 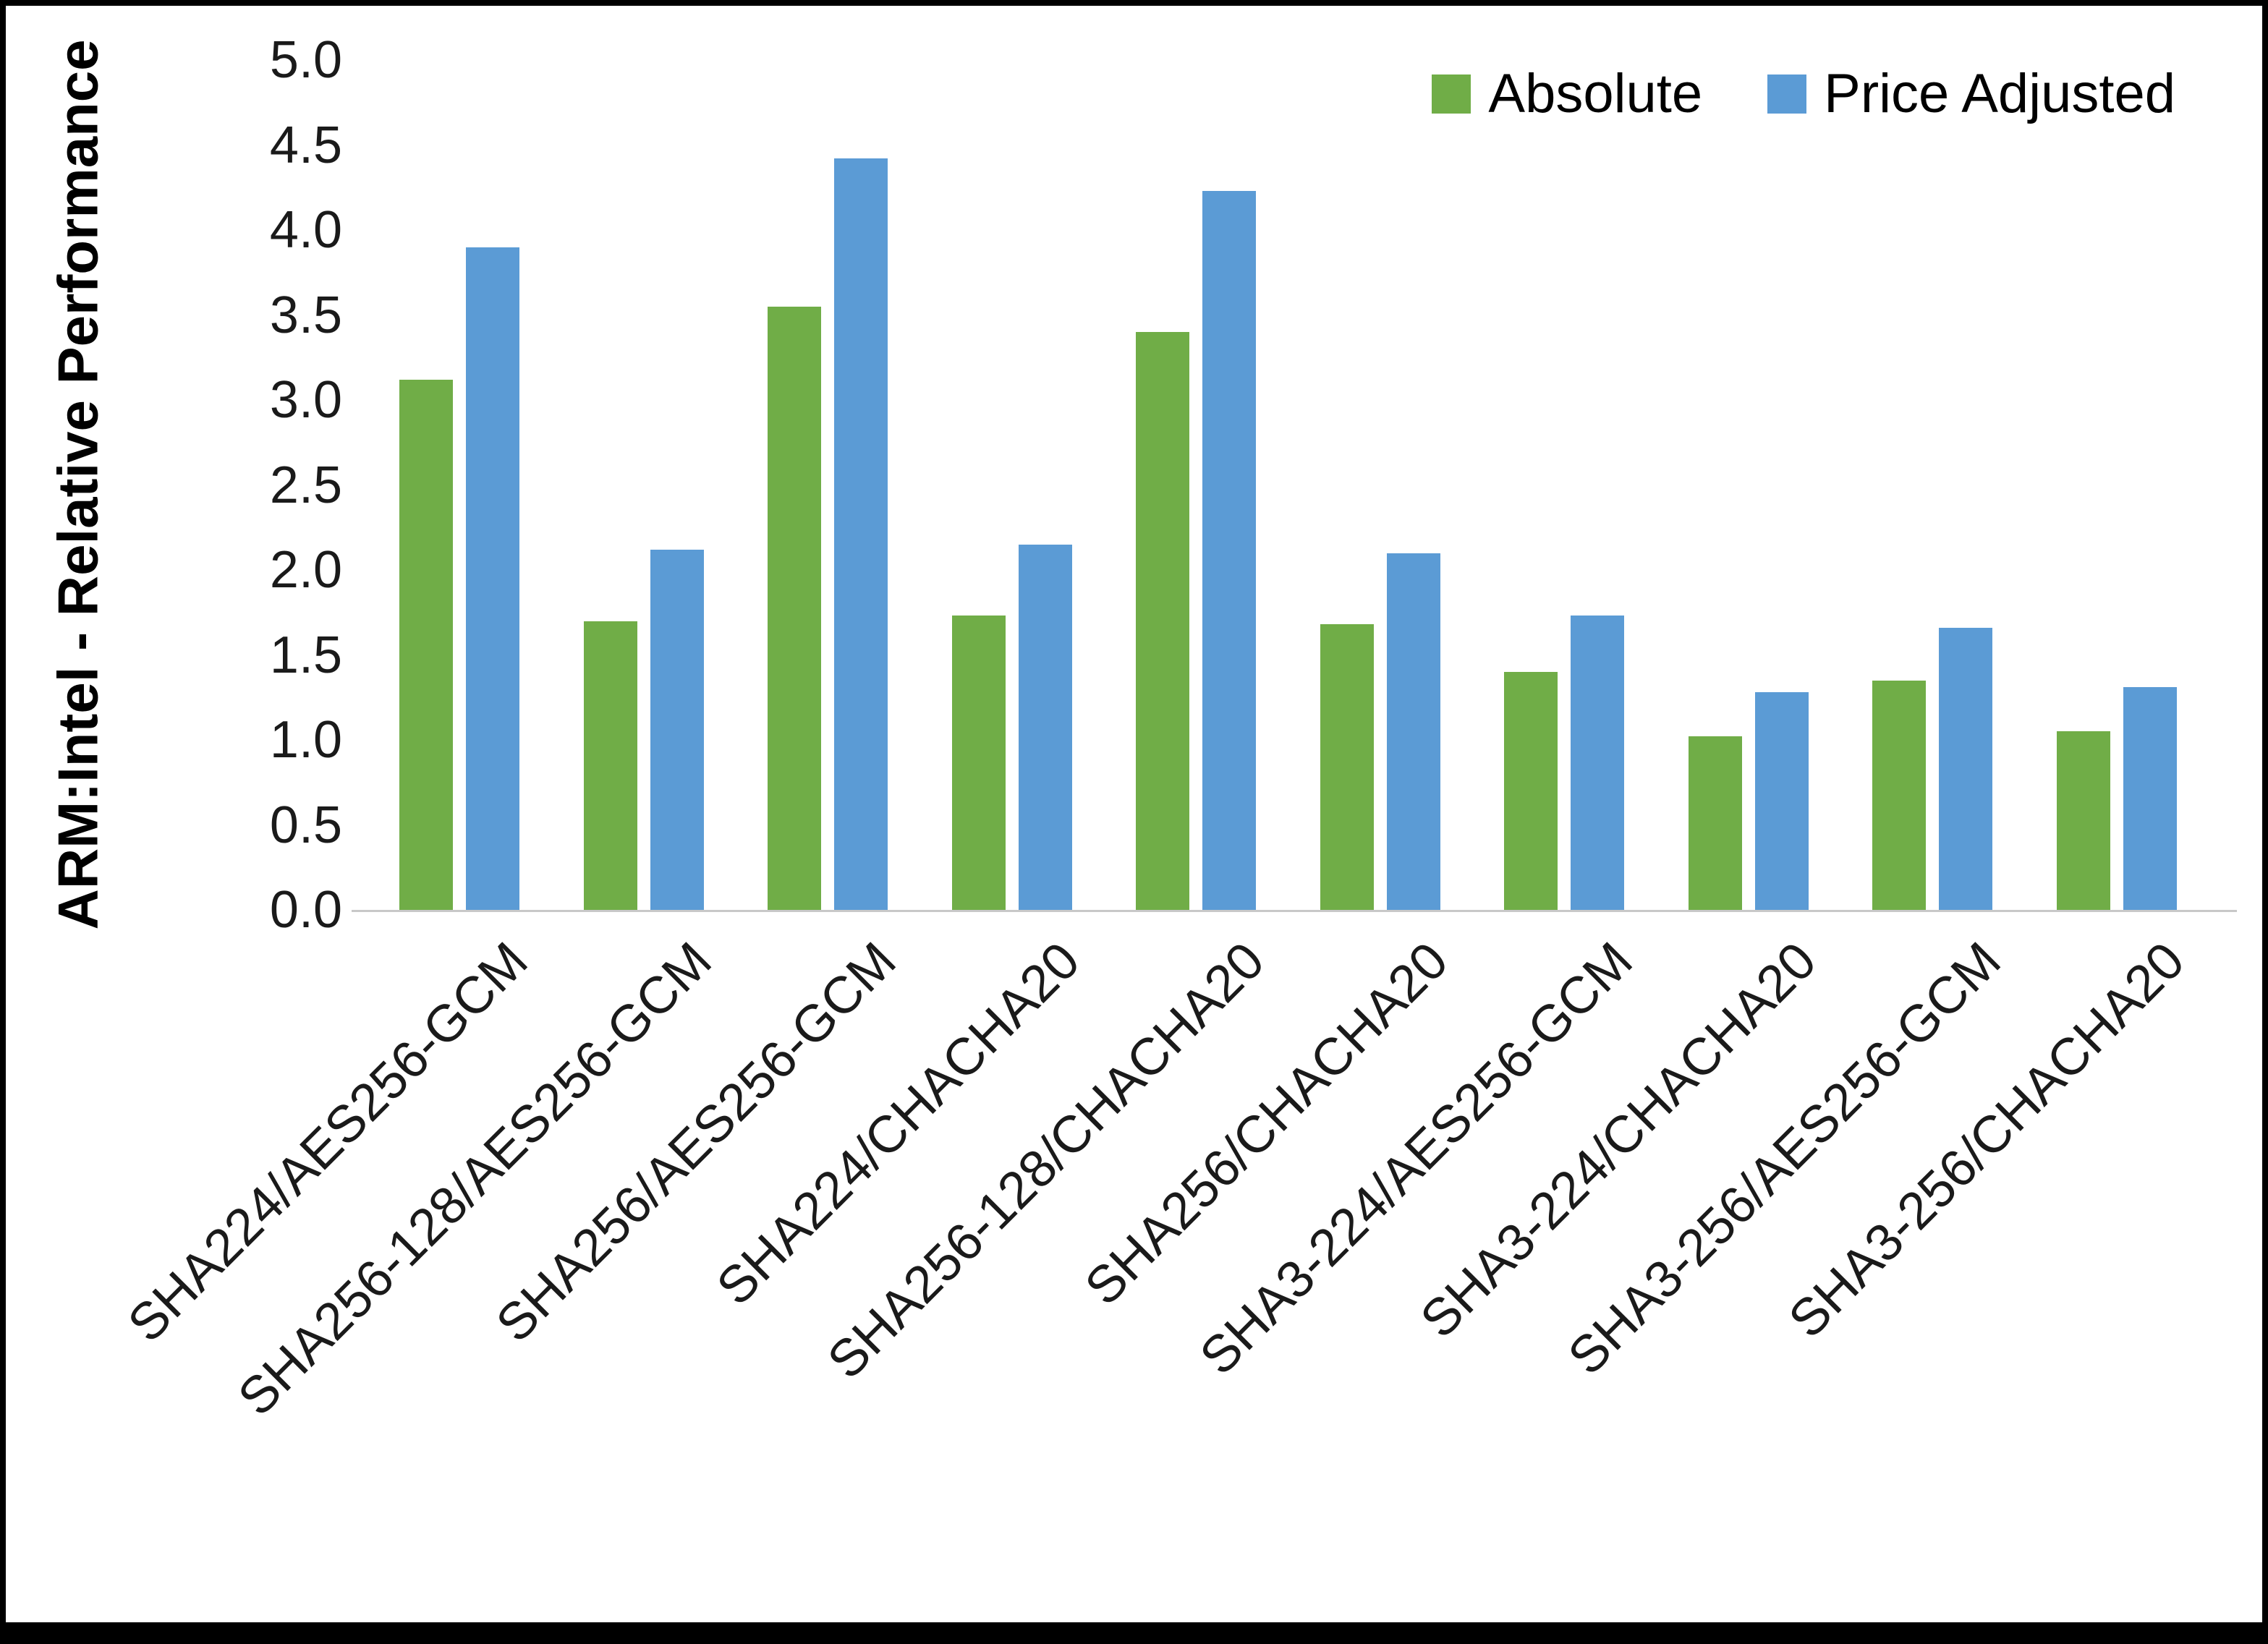 I want to click on y-tick-label: 3.0, so click(x=305, y=400).